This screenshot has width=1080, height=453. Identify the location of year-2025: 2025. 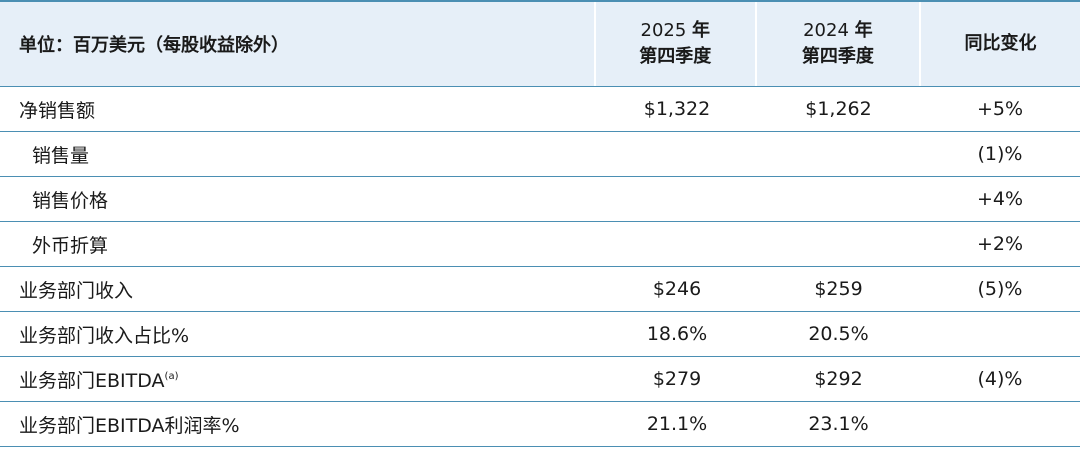
(663, 30).